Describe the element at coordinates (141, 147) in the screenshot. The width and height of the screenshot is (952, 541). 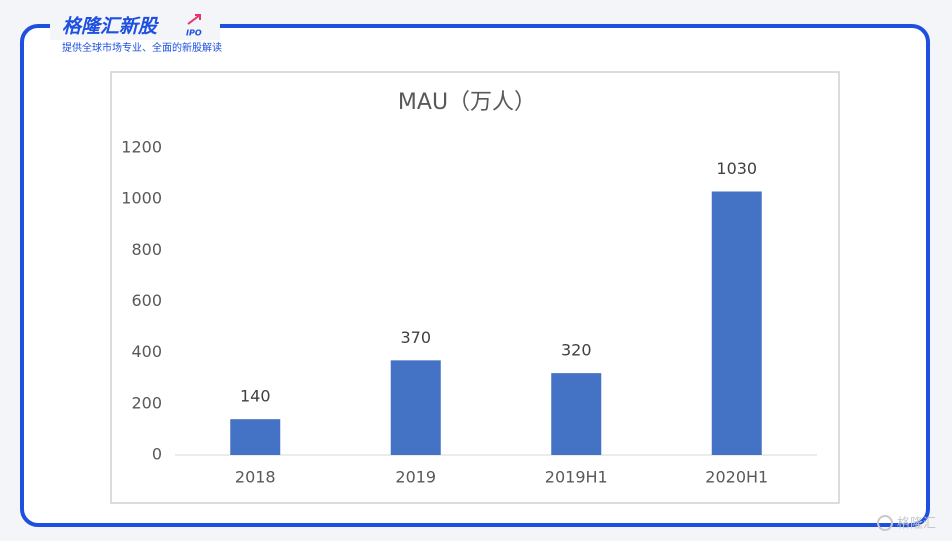
I see `y-tick-label: 1200` at that location.